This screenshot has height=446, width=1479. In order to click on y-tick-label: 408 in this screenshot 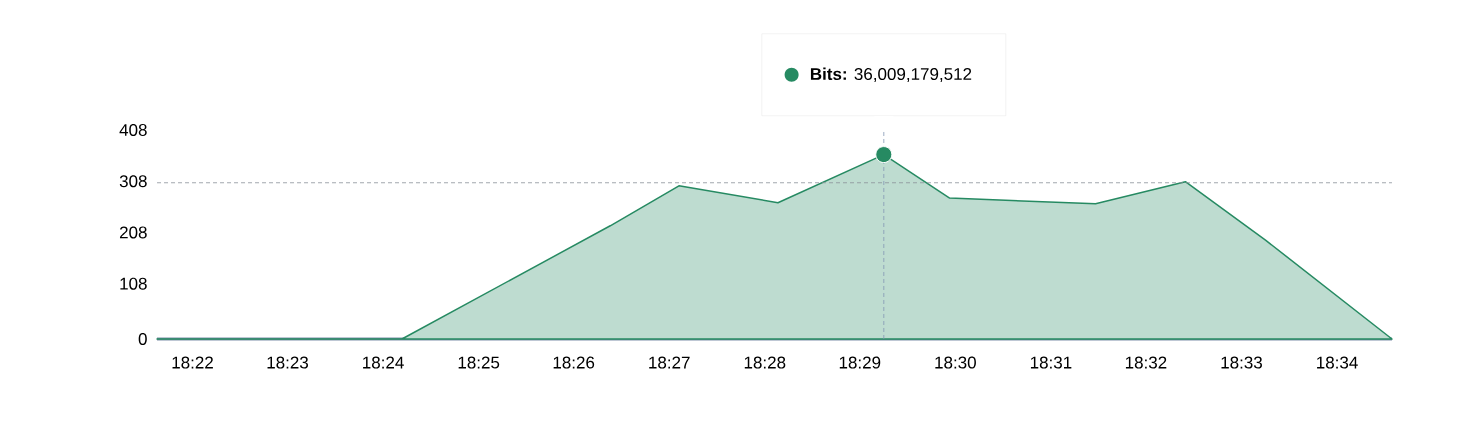, I will do `click(133, 130)`.